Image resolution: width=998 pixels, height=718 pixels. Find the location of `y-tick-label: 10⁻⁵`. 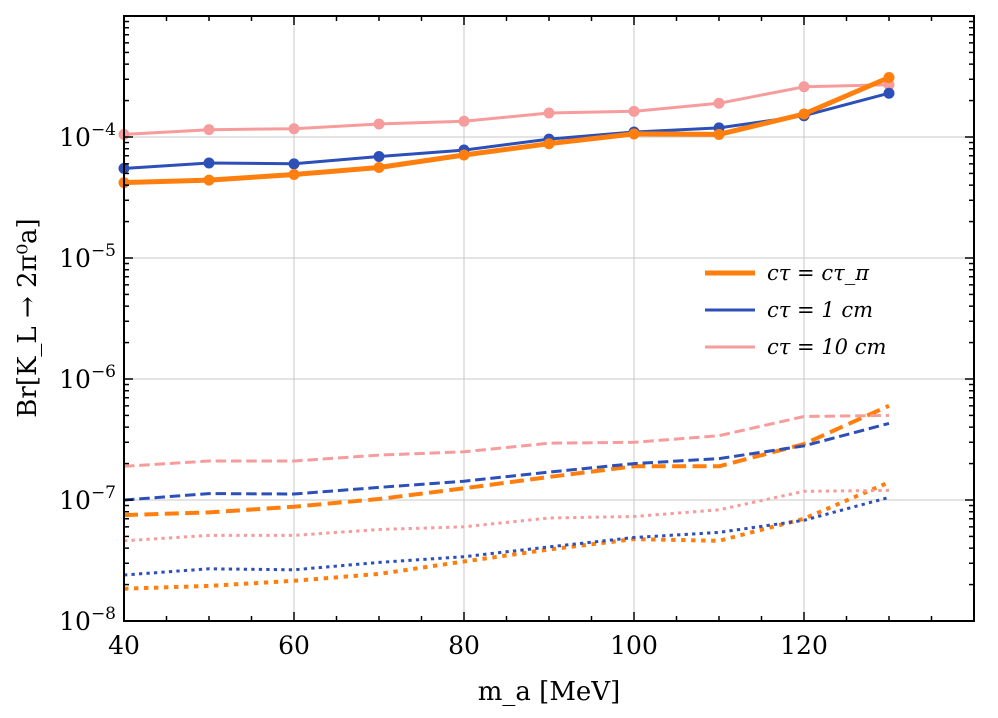

y-tick-label: 10⁻⁵ is located at coordinates (87, 257).